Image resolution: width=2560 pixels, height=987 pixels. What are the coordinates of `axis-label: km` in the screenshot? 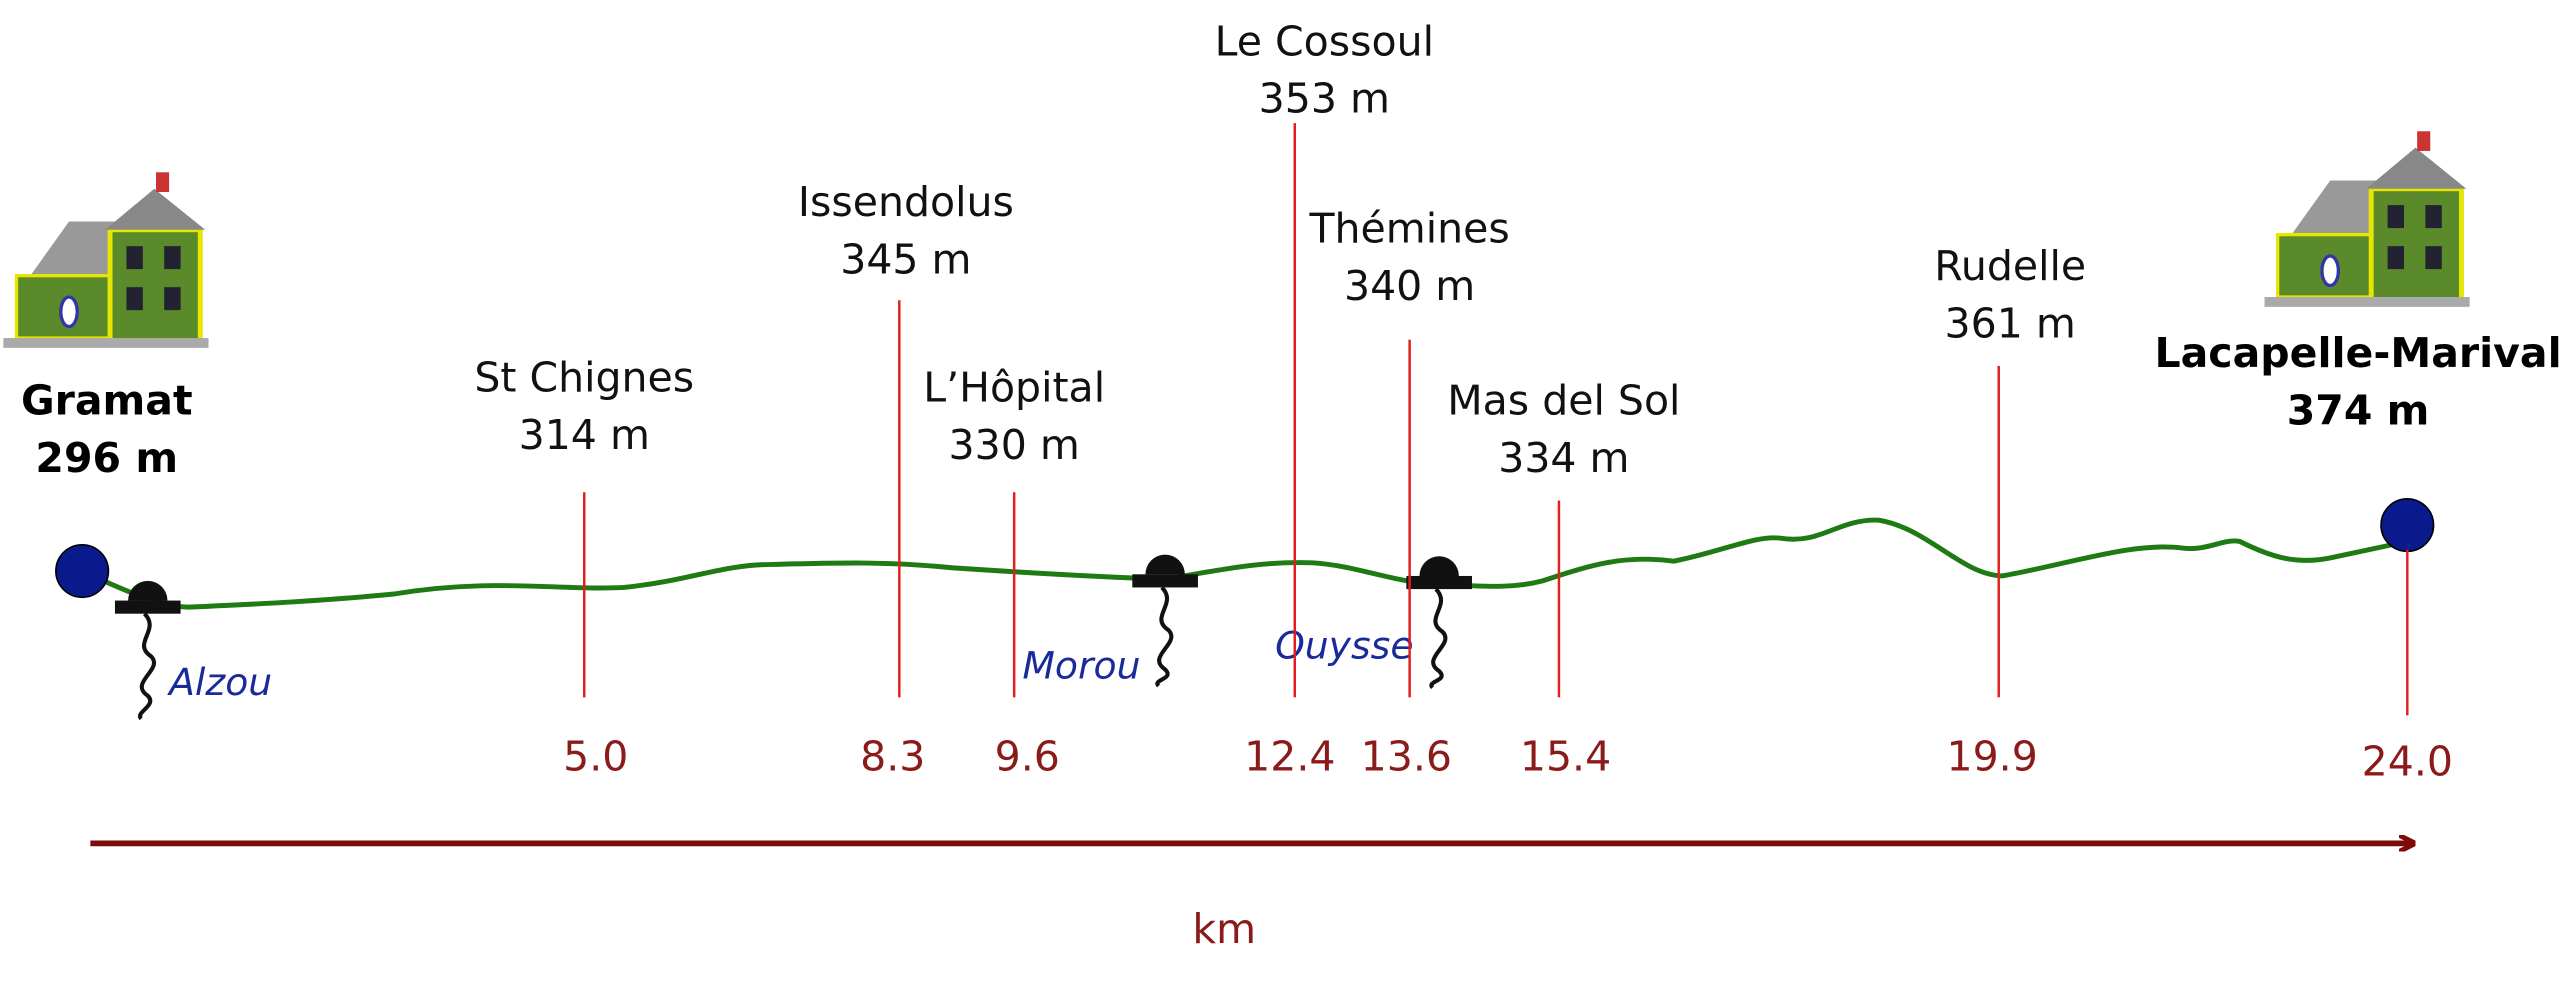 It's located at (1224, 929).